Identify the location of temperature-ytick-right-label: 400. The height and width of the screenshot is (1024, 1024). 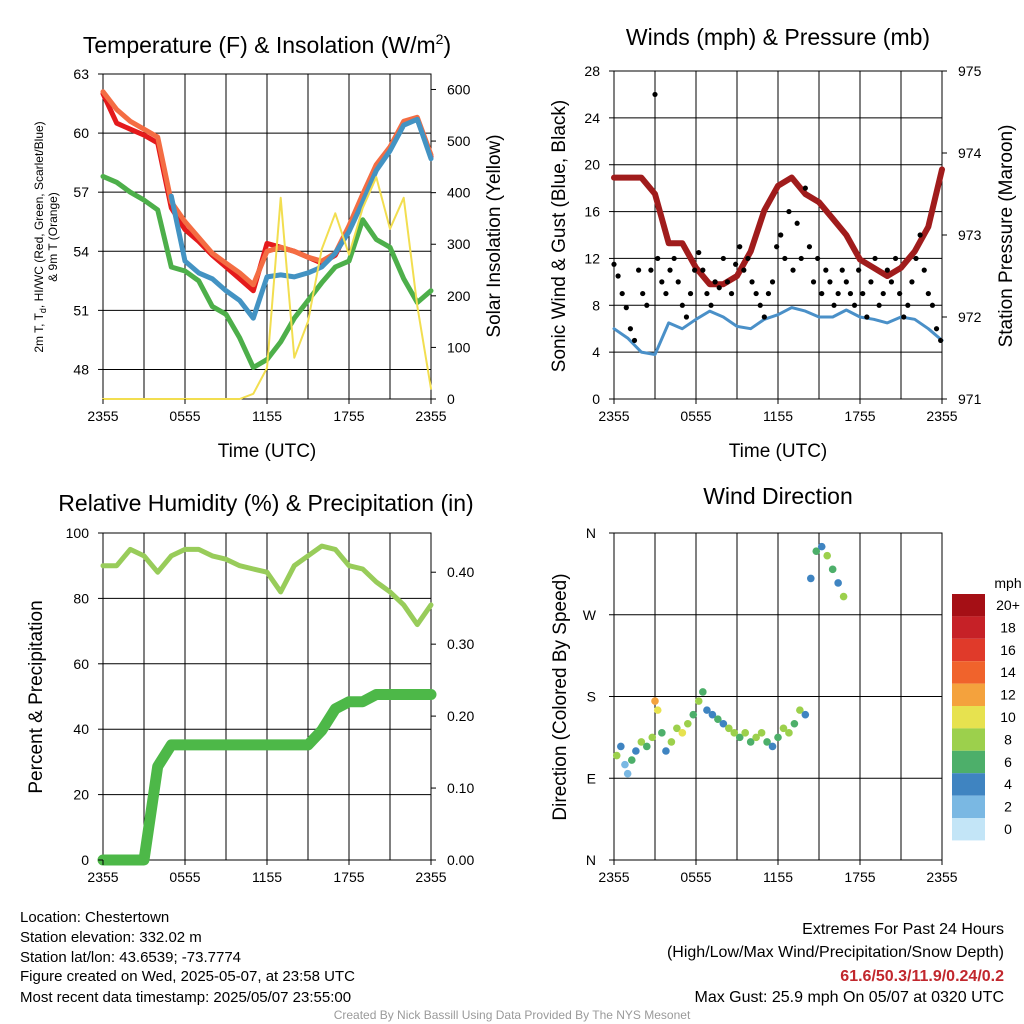
(459, 193).